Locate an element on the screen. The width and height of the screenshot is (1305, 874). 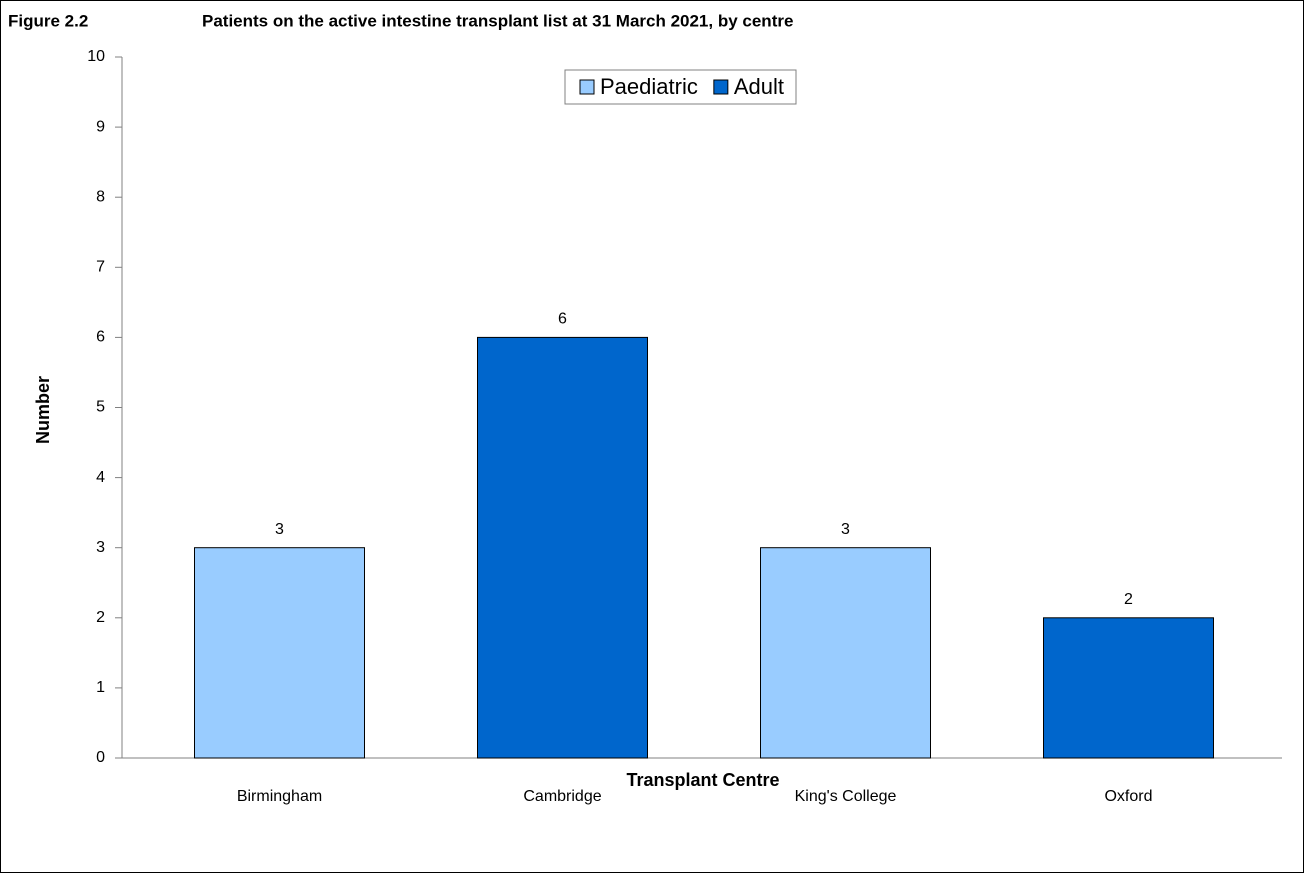
y-tick-label: 5 is located at coordinates (100, 407).